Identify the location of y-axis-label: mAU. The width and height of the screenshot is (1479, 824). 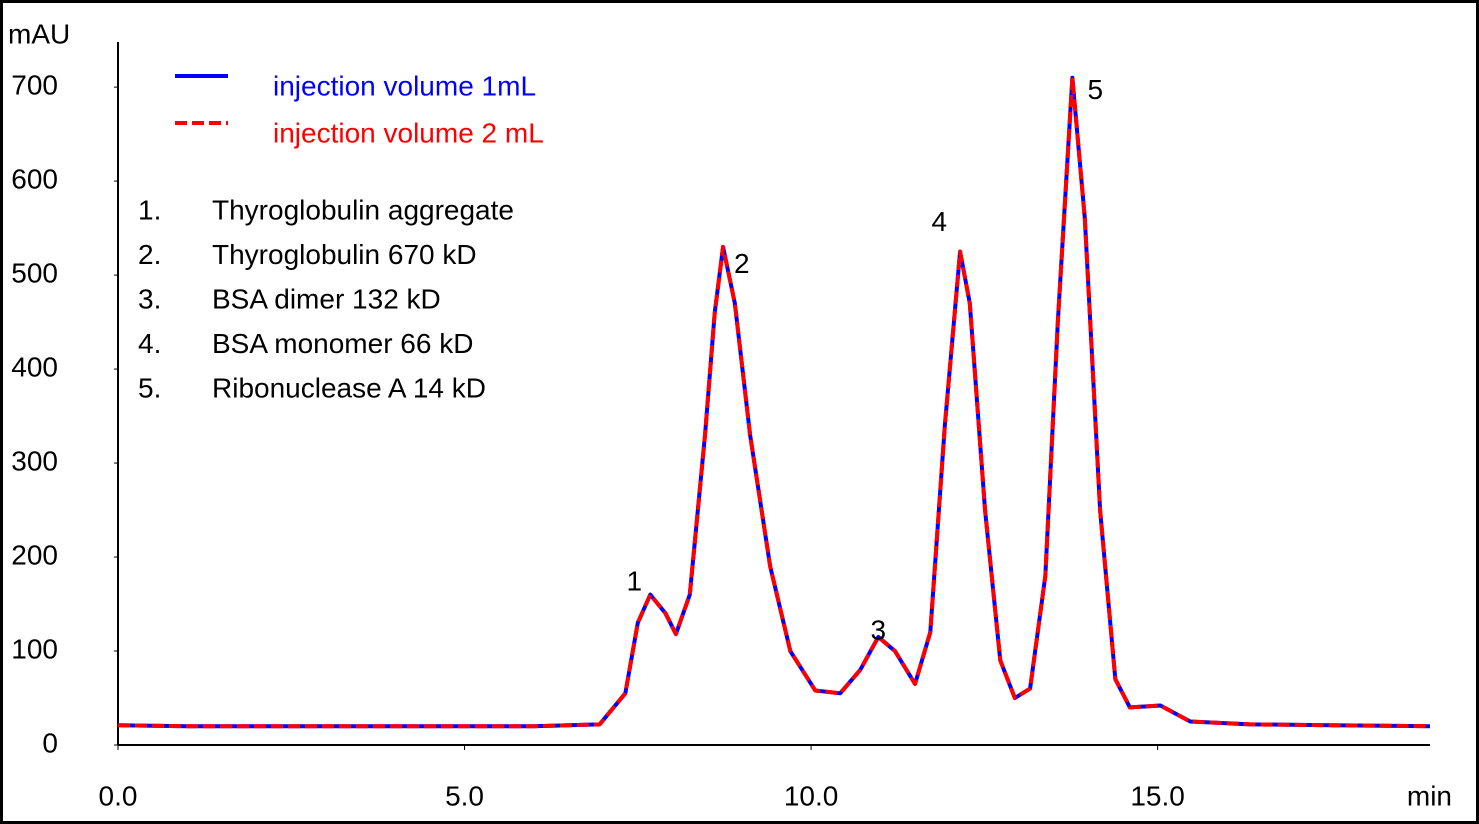
(39, 33).